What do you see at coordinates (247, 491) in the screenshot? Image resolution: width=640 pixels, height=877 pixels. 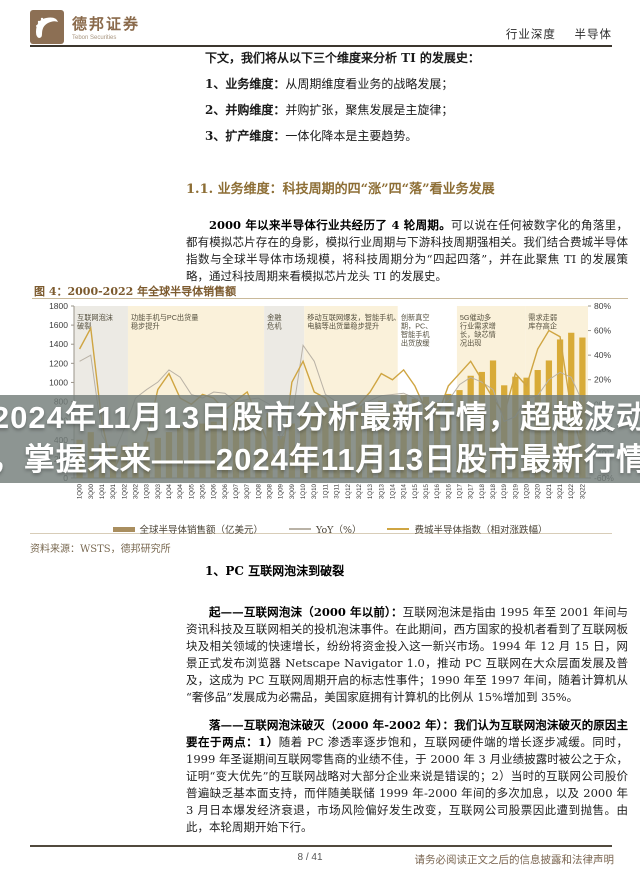 I see `svg-text: 3Q07` at bounding box center [247, 491].